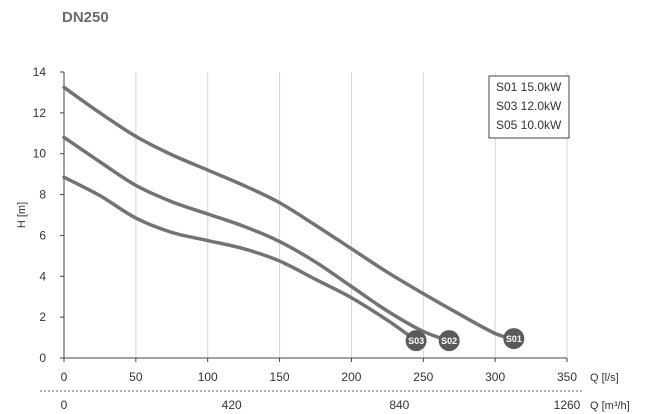  I want to click on marker-s02: S02, so click(449, 341).